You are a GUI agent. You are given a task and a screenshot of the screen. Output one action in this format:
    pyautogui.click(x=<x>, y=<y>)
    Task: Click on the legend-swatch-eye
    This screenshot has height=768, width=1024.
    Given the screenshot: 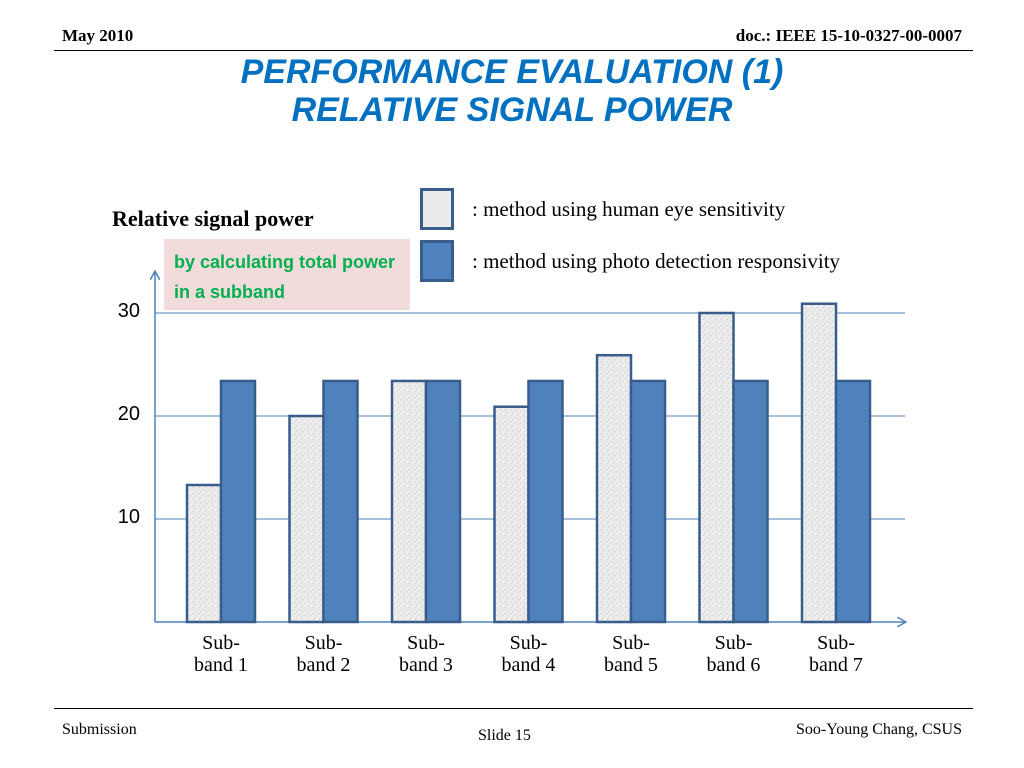 What is the action you would take?
    pyautogui.click(x=437, y=209)
    